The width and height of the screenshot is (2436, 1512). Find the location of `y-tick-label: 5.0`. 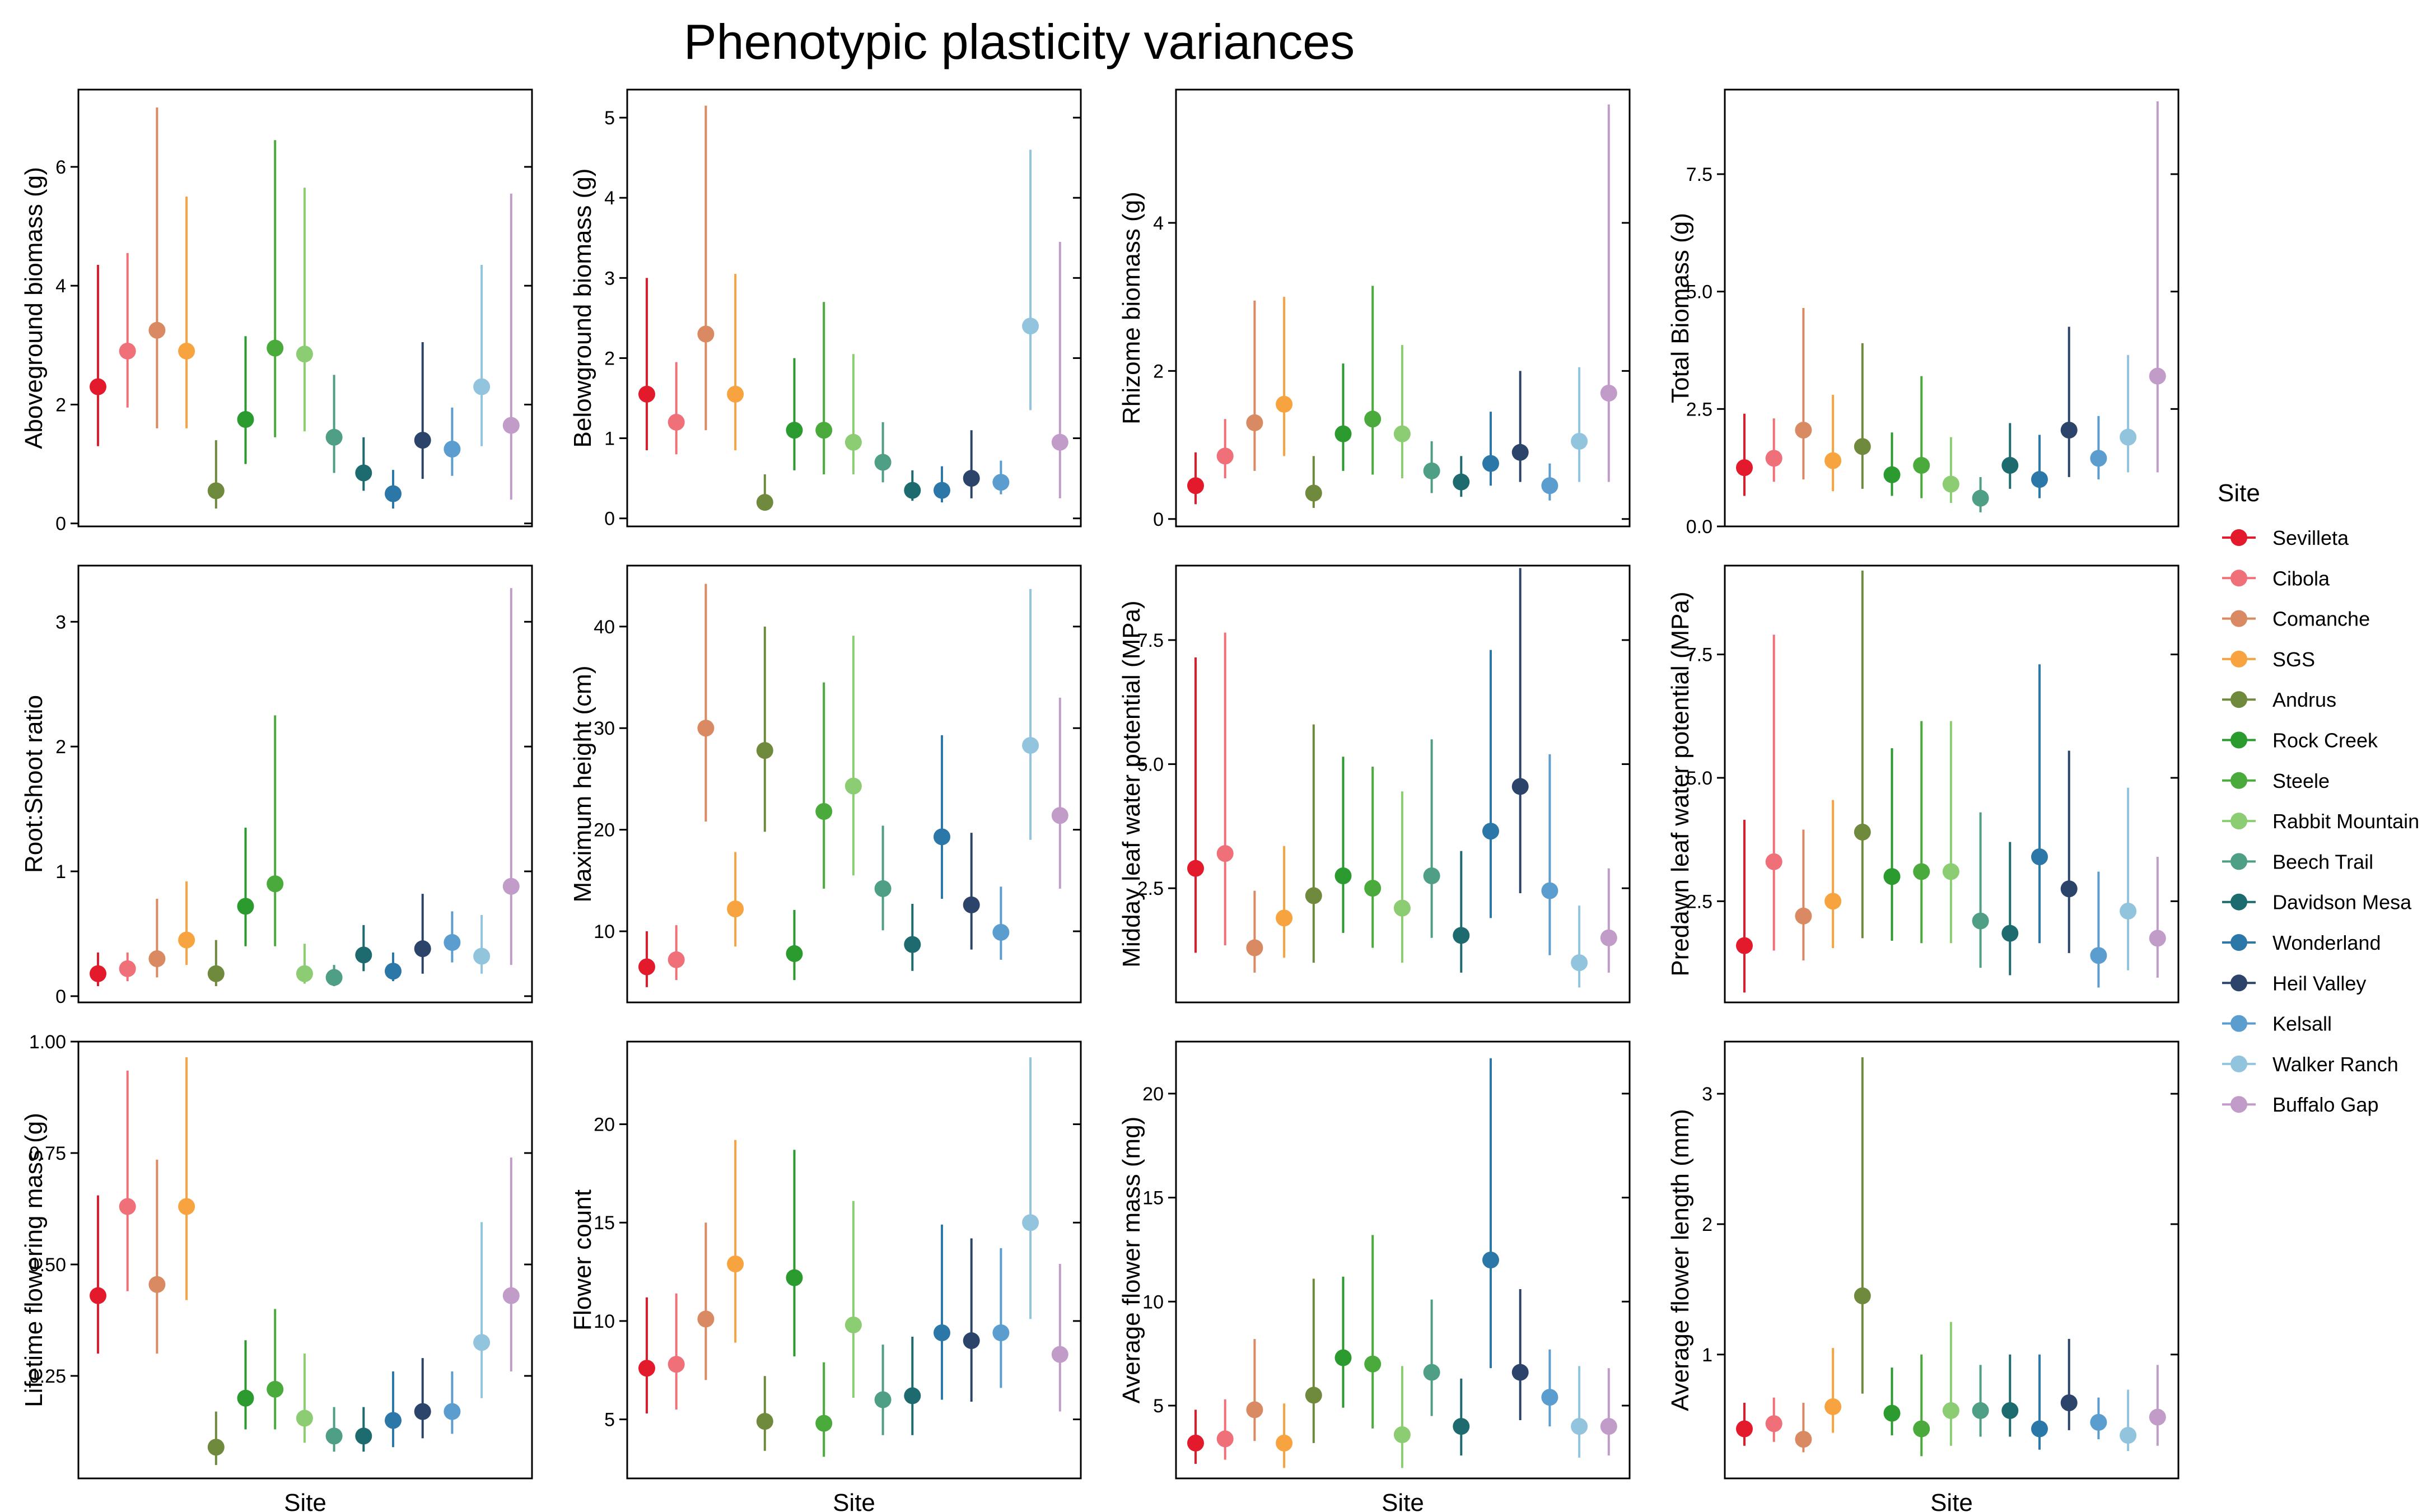

y-tick-label: 5.0 is located at coordinates (1151, 765).